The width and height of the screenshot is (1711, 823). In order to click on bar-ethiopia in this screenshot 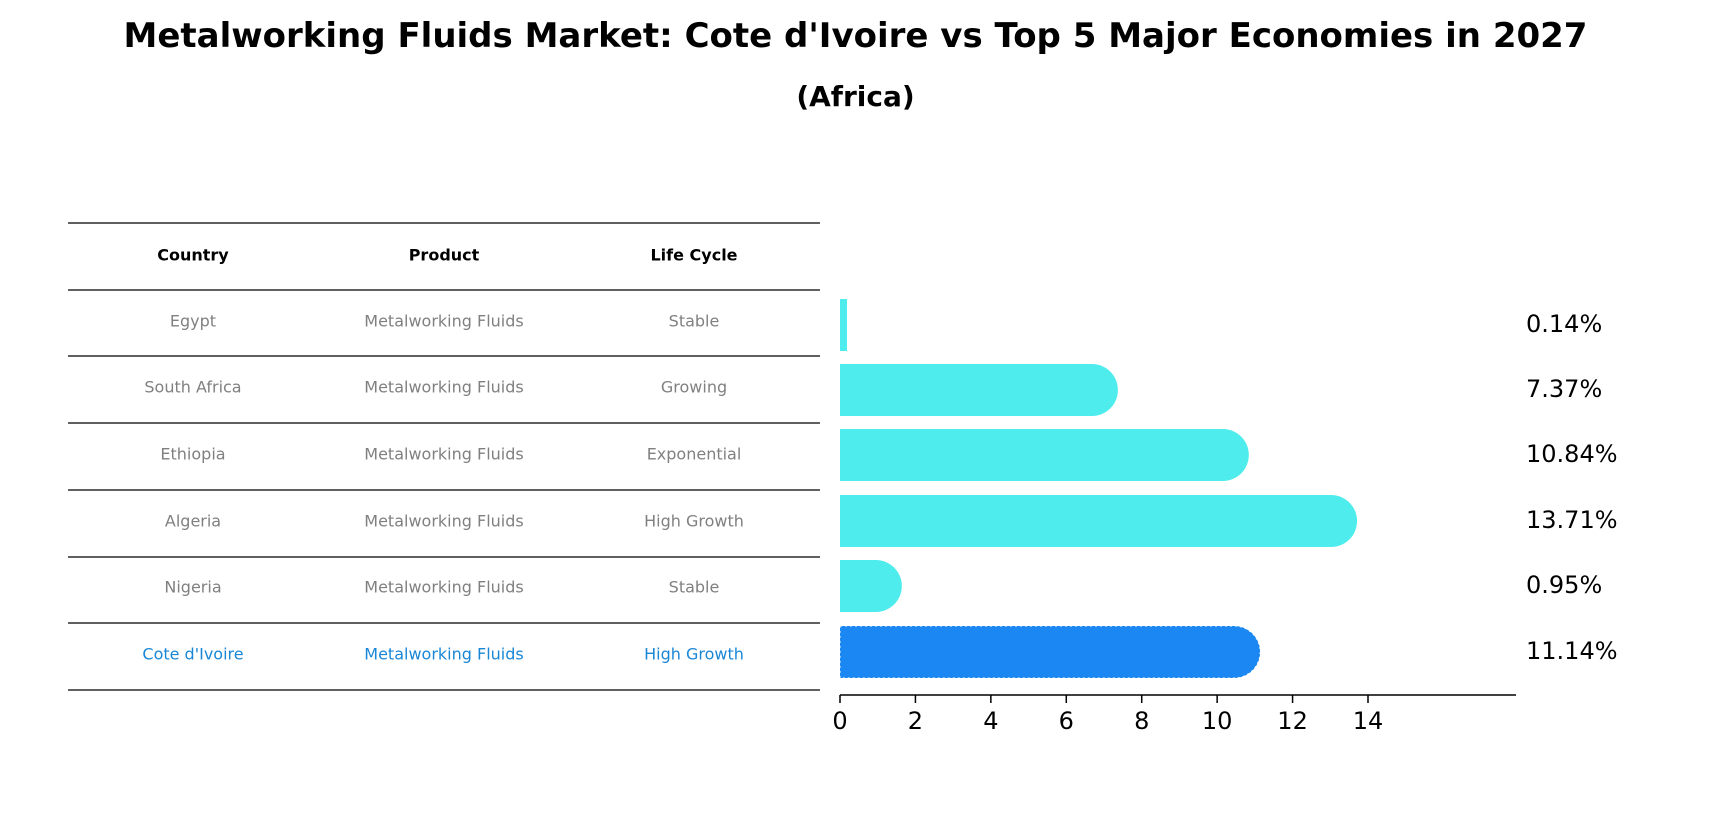, I will do `click(1044, 455)`.